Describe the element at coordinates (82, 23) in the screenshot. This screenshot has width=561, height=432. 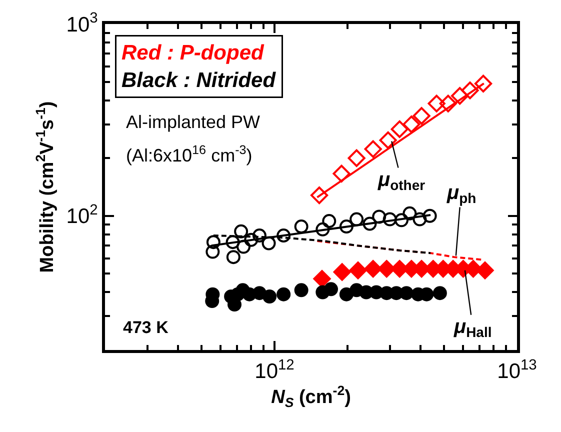
I see `y-tick-label: 10$^{3}$` at that location.